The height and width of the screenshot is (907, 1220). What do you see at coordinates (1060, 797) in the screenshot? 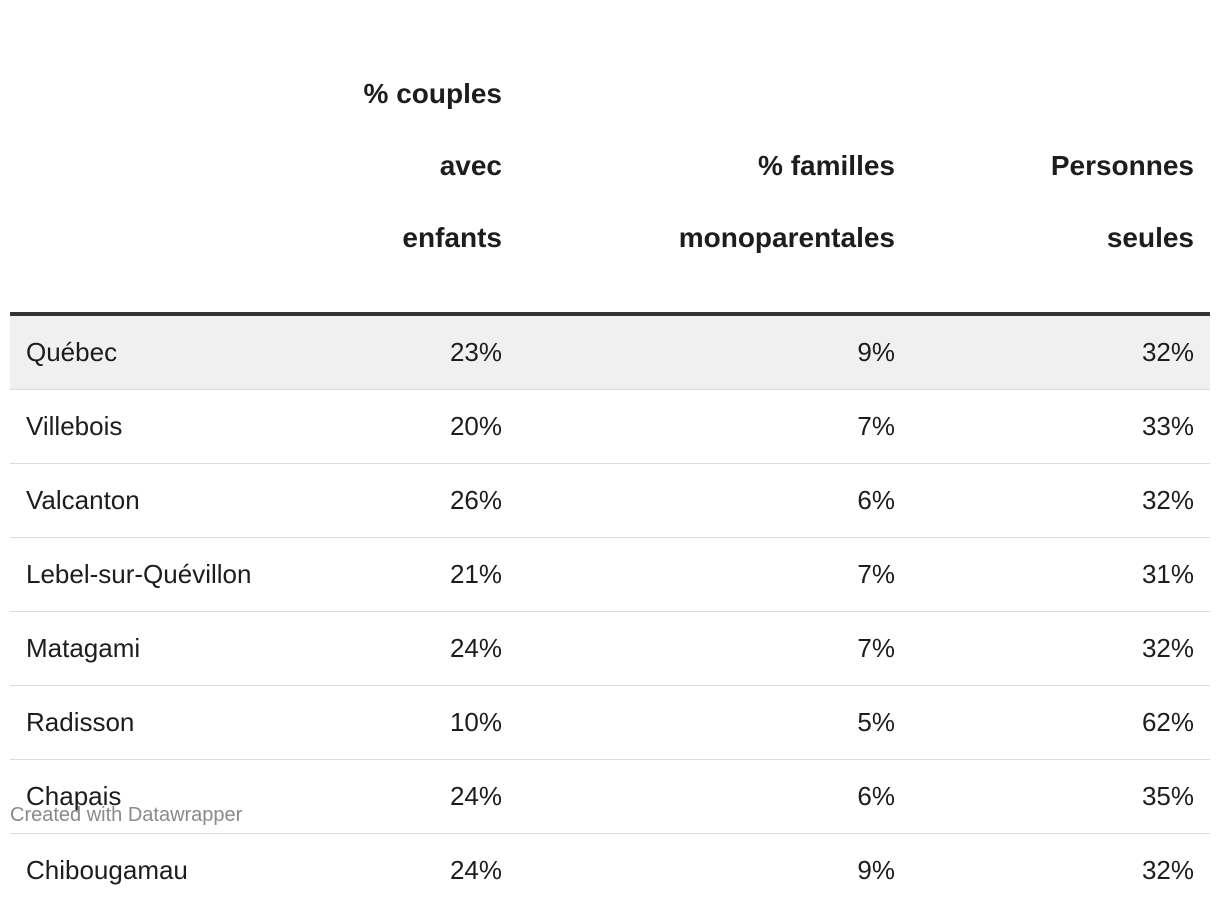
I see `cell-seules: 35%` at bounding box center [1060, 797].